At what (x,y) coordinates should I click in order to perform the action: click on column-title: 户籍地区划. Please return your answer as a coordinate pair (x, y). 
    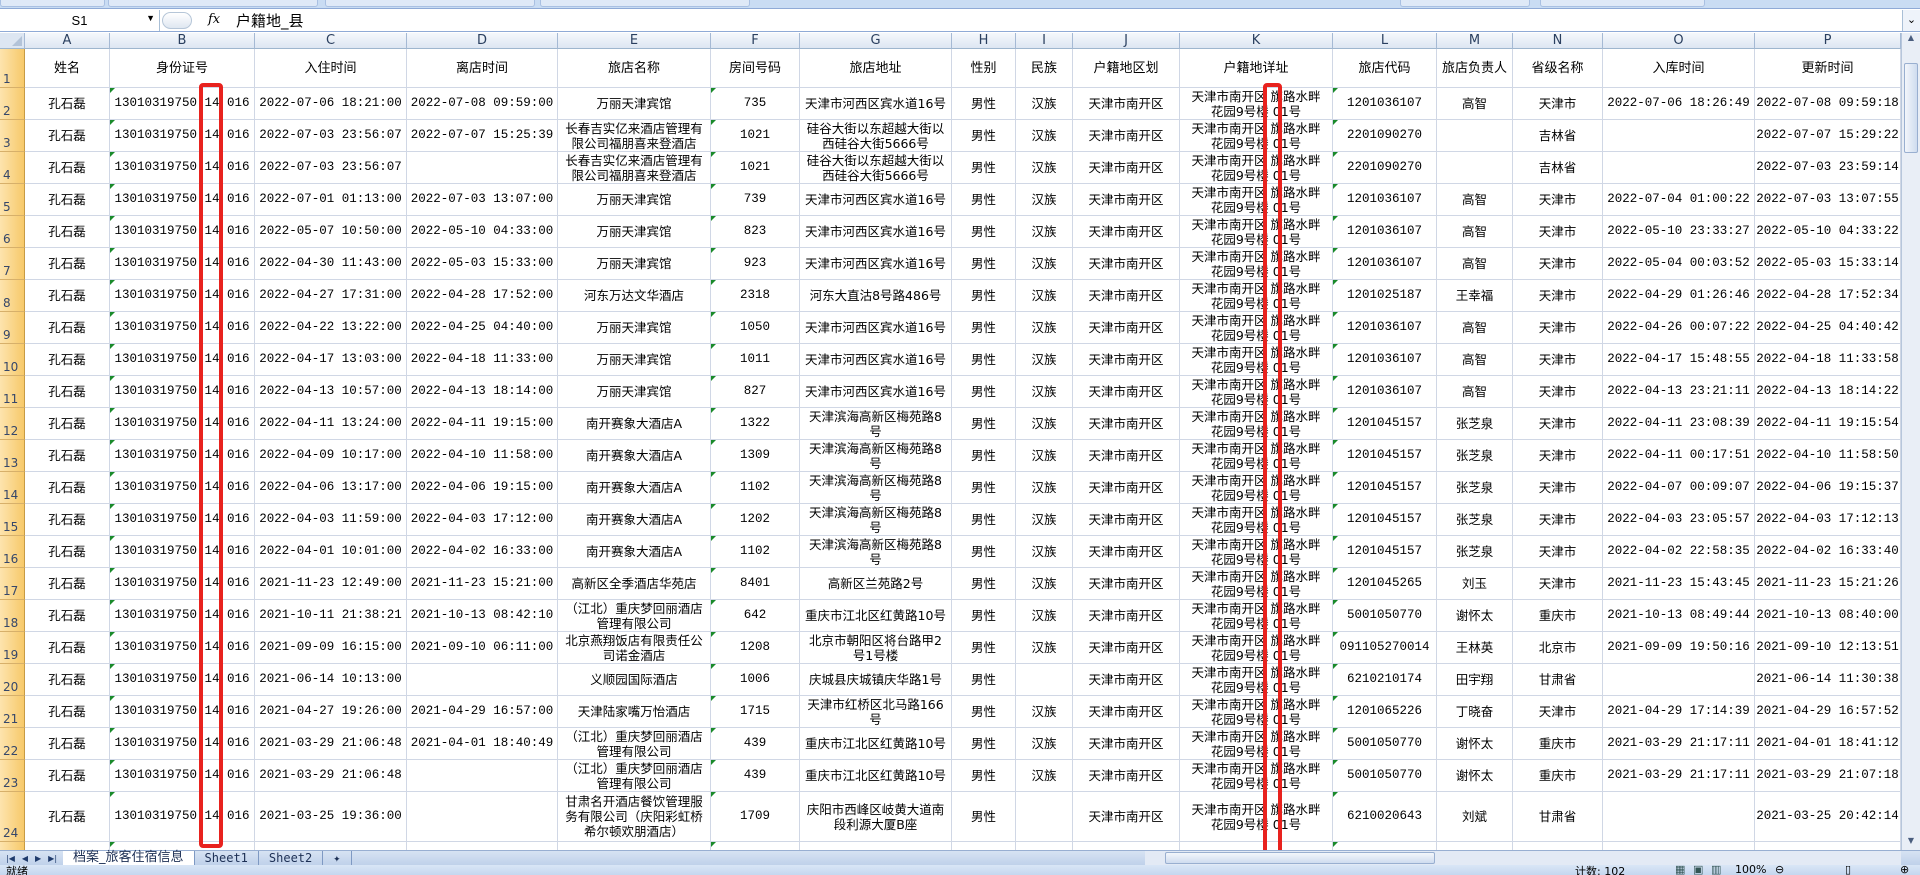
    Looking at the image, I should click on (1126, 68).